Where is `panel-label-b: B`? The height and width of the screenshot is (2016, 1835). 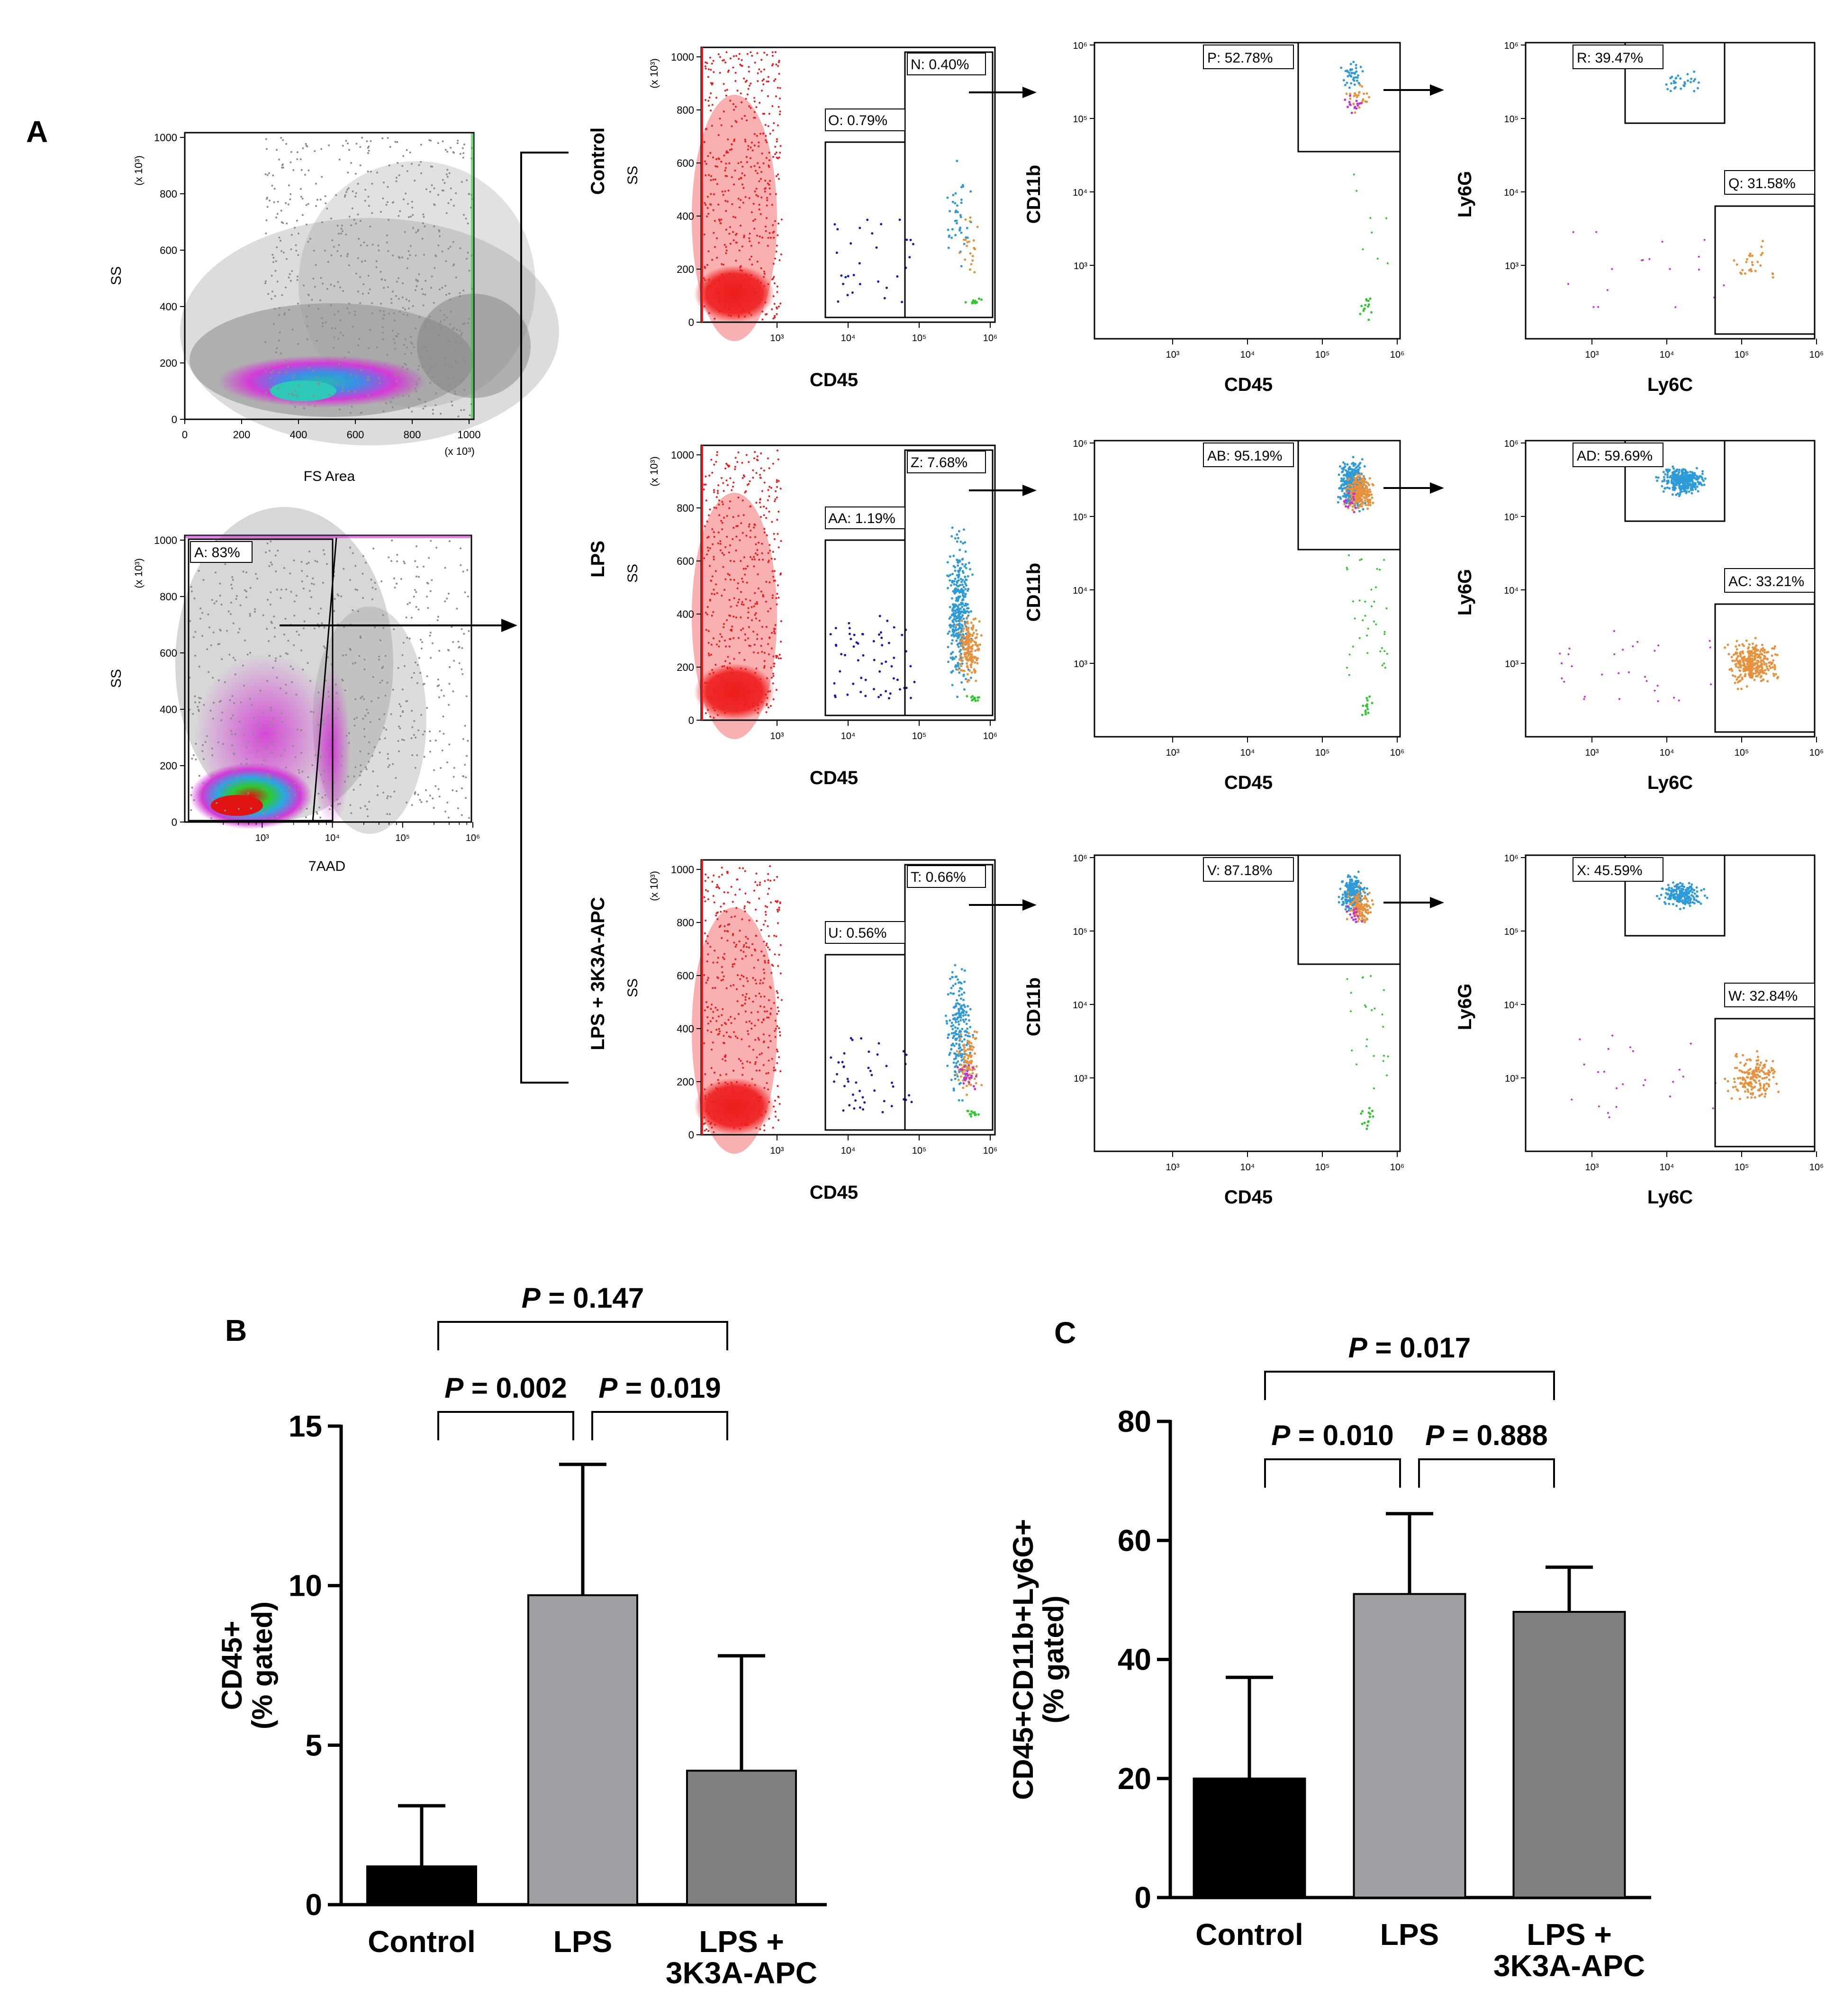 panel-label-b: B is located at coordinates (236, 1330).